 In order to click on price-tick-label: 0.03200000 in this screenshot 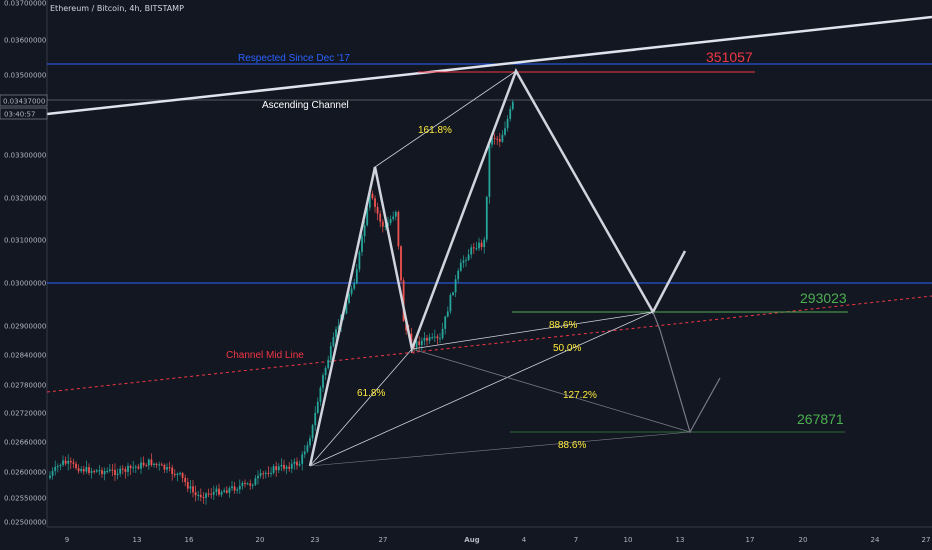, I will do `click(25, 199)`.